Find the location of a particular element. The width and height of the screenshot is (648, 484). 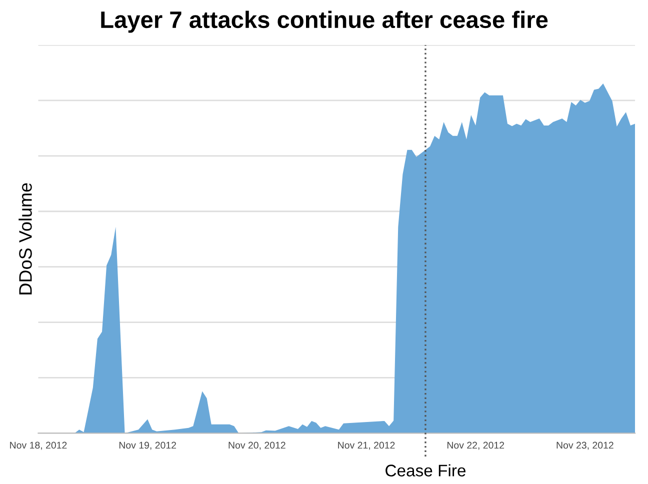

x-tick-label: Nov 20, 2012 is located at coordinates (257, 446).